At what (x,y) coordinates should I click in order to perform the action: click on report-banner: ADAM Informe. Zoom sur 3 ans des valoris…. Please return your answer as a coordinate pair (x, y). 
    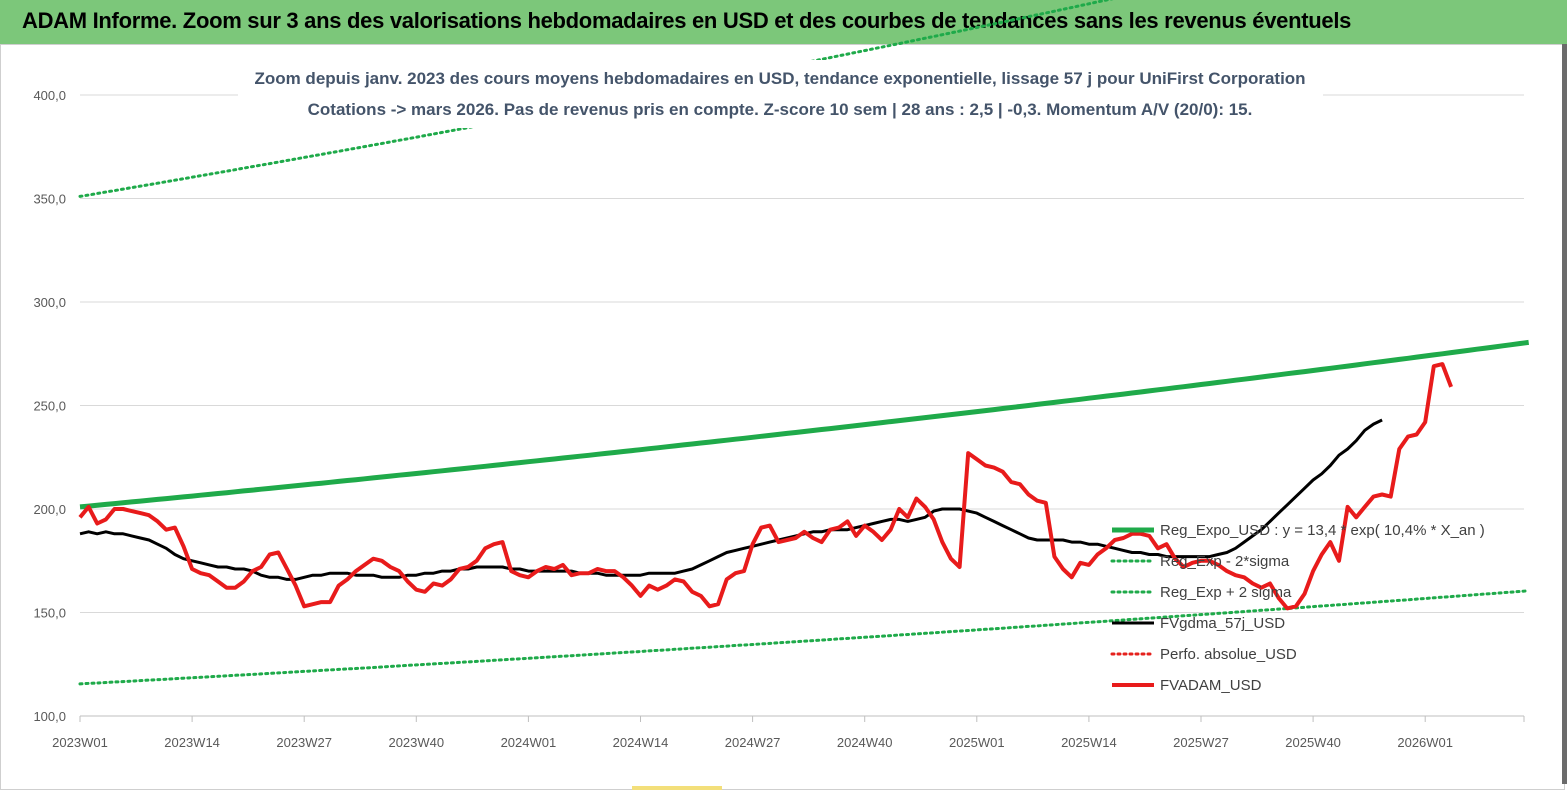
    Looking at the image, I should click on (783, 22).